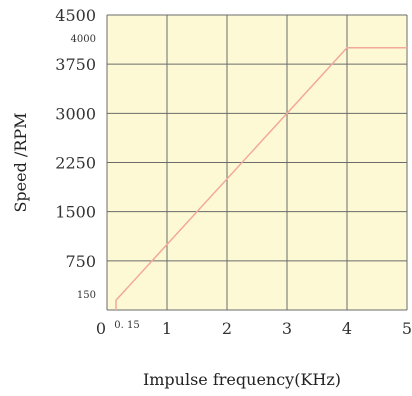  What do you see at coordinates (101, 328) in the screenshot?
I see `x-tick-label-0: 0` at bounding box center [101, 328].